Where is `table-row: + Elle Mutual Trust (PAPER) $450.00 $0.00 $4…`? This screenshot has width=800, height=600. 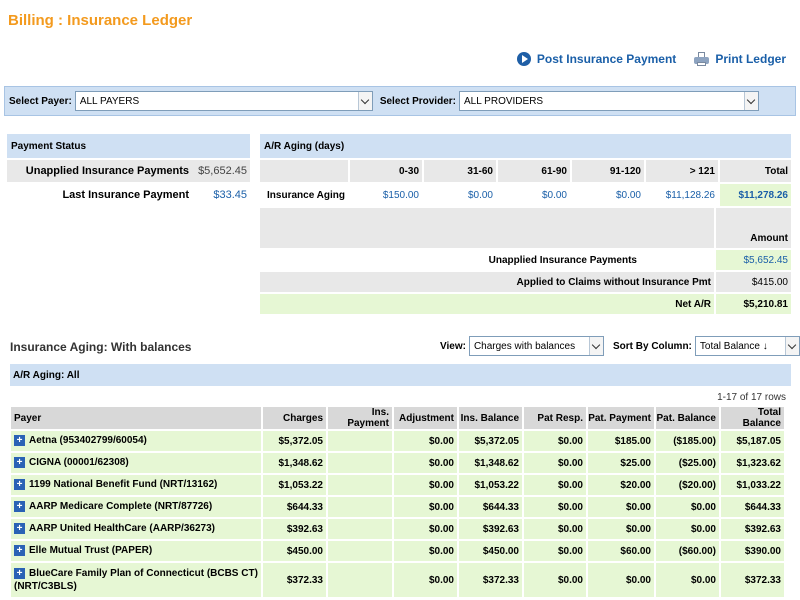 table-row: + Elle Mutual Trust (PAPER) $450.00 $0.00 $4… is located at coordinates (397, 551).